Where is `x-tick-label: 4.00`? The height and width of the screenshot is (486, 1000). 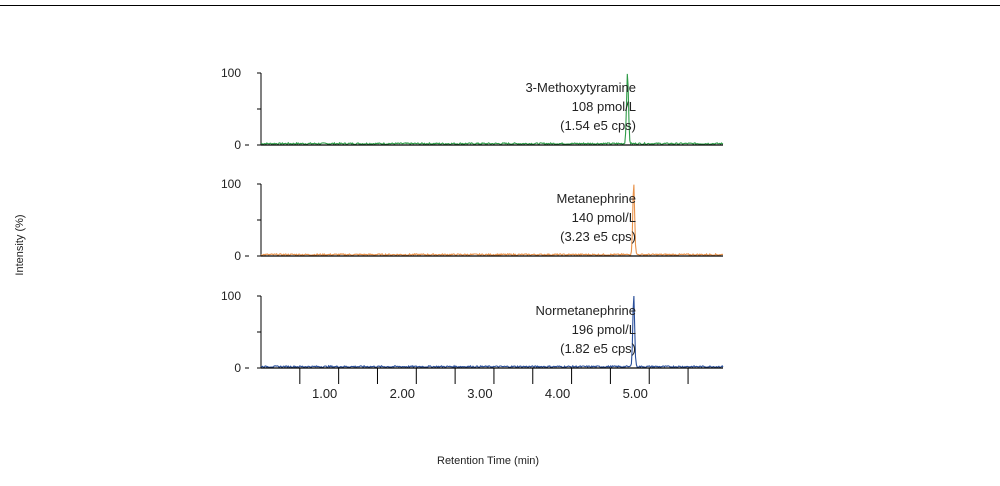 x-tick-label: 4.00 is located at coordinates (557, 393).